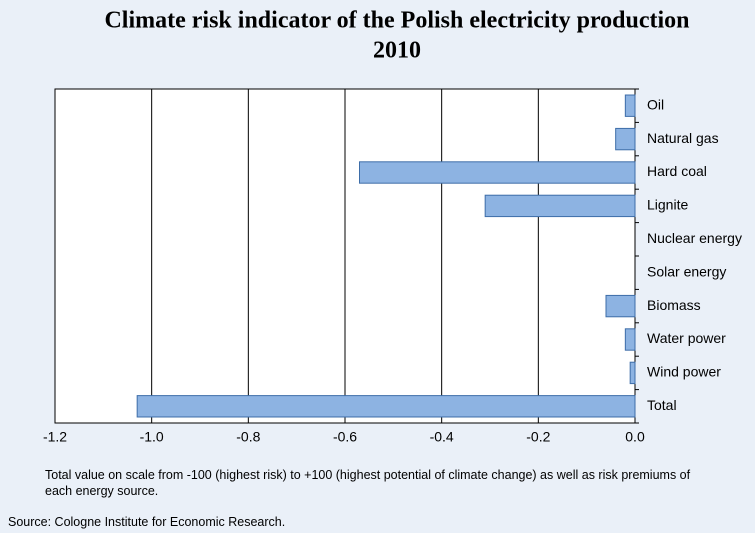 This screenshot has height=533, width=755. Describe the element at coordinates (686, 338) in the screenshot. I see `y-tick-label: Water power` at that location.